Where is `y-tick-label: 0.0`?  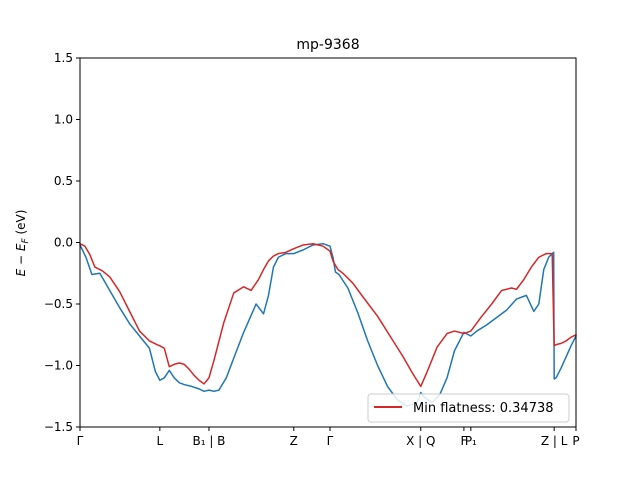
y-tick-label: 0.0 is located at coordinates (63, 243).